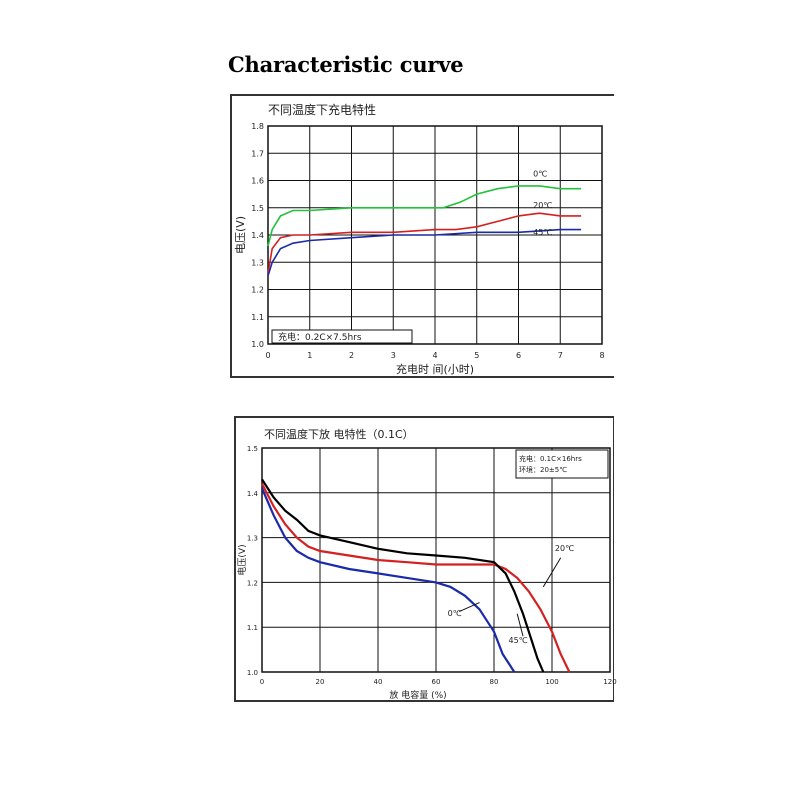 Image resolution: width=800 pixels, height=800 pixels. What do you see at coordinates (322, 109) in the screenshot?
I see `chart-title: 不同温度下充电特性` at bounding box center [322, 109].